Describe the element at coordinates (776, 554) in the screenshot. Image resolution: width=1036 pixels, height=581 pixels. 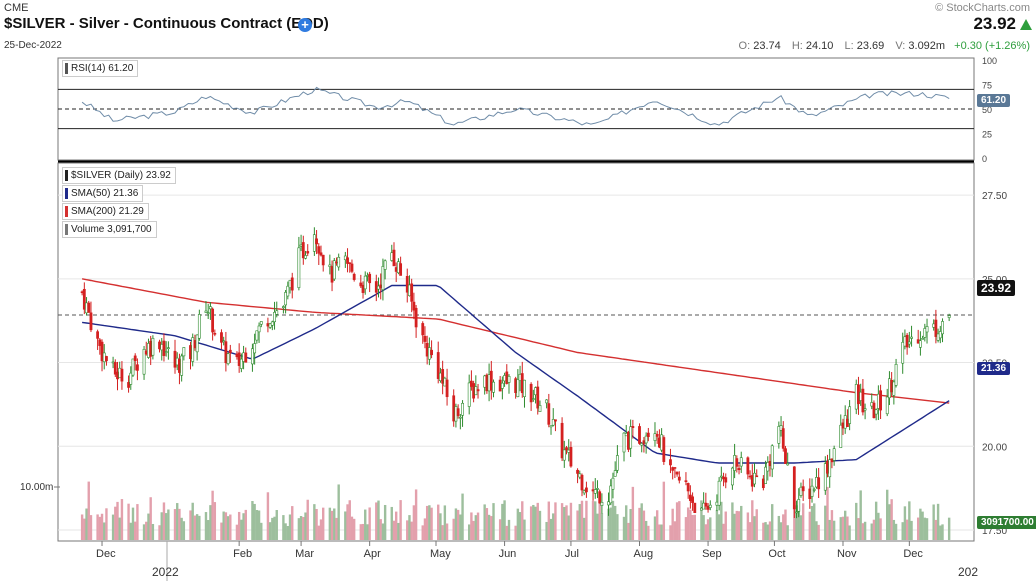
I see `month-label: Oct` at that location.